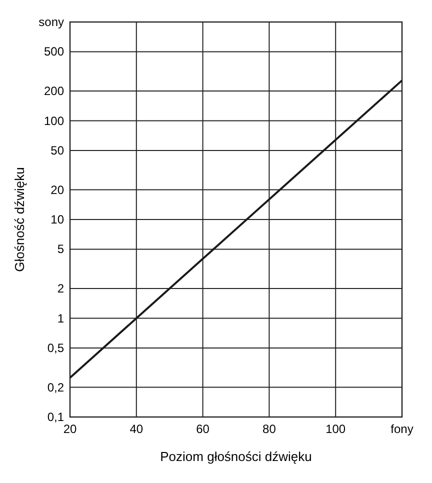 This screenshot has height=483, width=432. I want to click on x-tick-label: 60, so click(203, 429).